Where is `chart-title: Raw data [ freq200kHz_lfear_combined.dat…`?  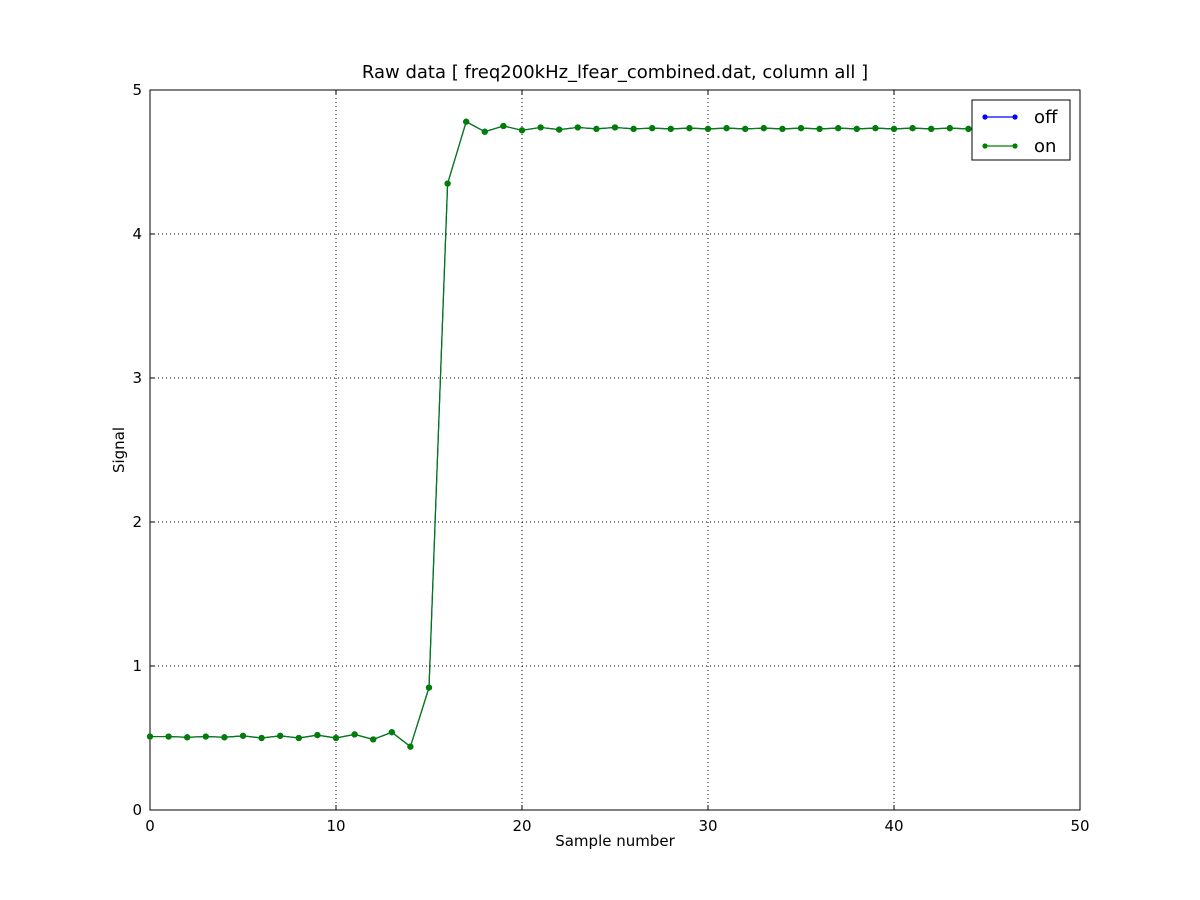
chart-title: Raw data [ freq200kHz_lfear_combined.dat… is located at coordinates (615, 72).